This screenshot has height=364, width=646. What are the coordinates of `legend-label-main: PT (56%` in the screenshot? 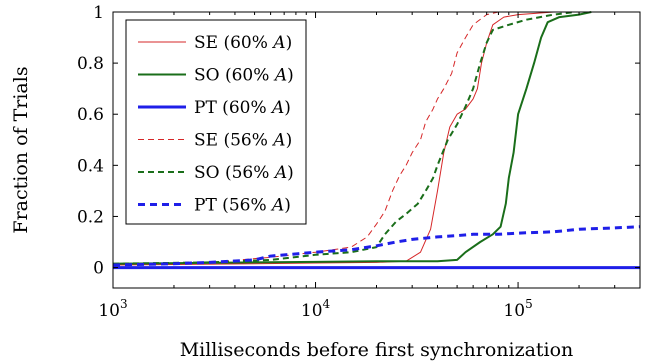 It's located at (233, 206).